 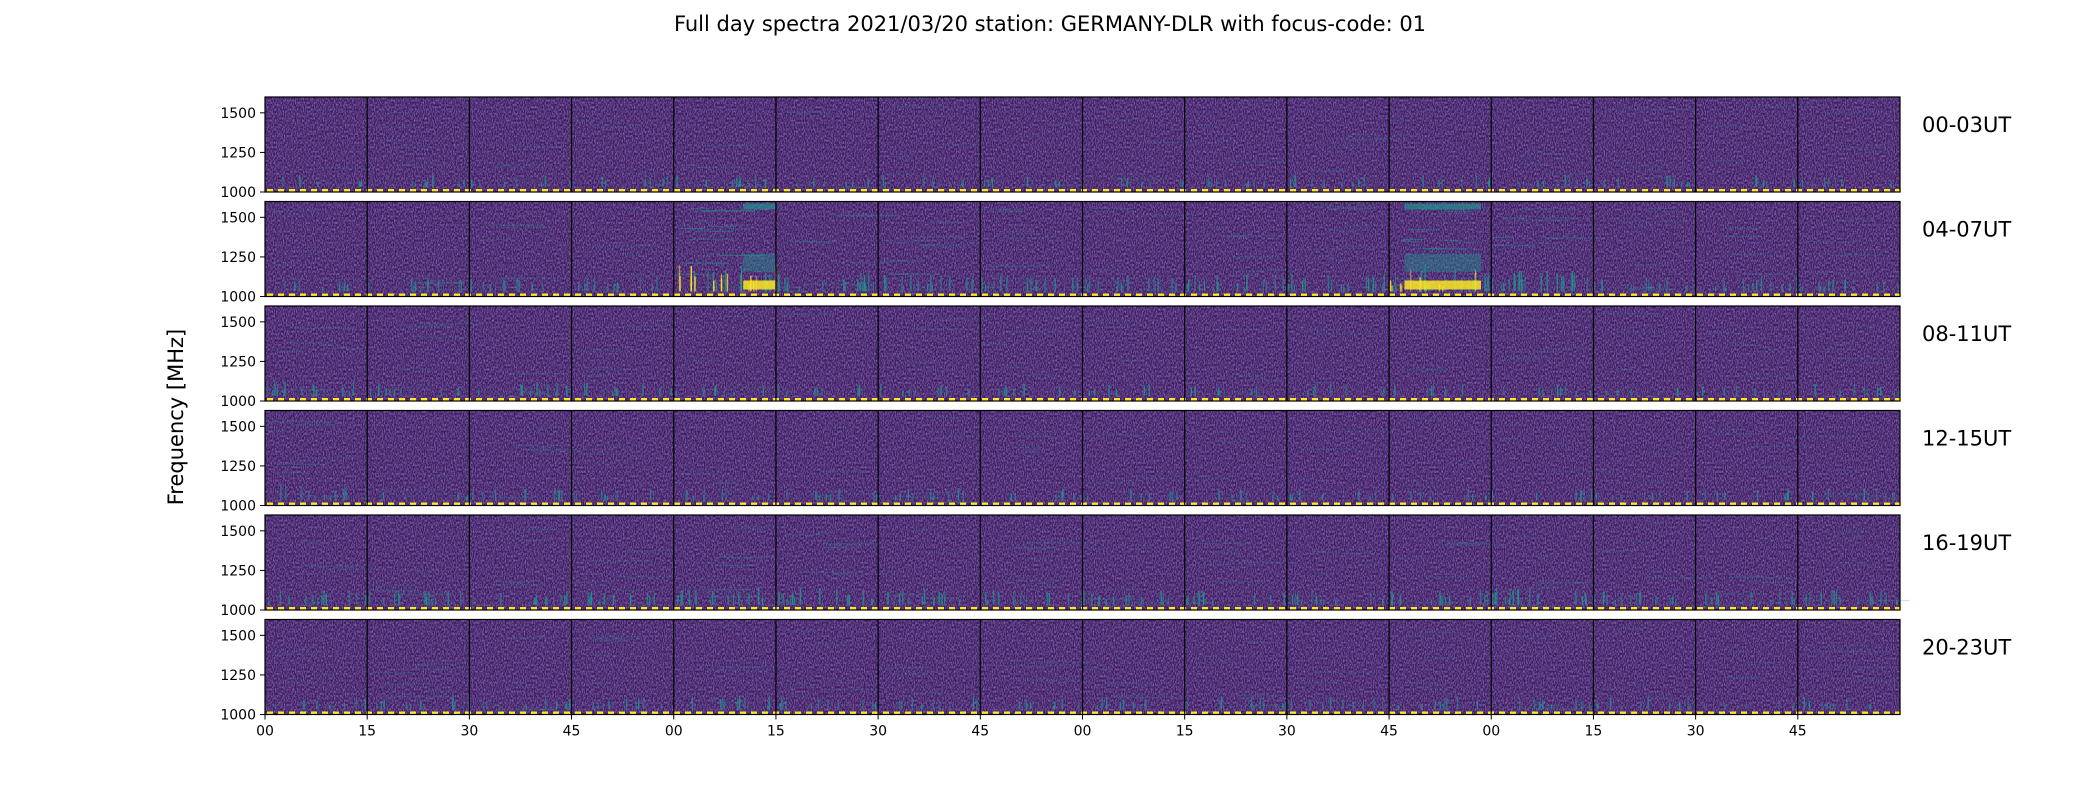 I want to click on row-time-label: 20-23UT, so click(x=1966, y=648).